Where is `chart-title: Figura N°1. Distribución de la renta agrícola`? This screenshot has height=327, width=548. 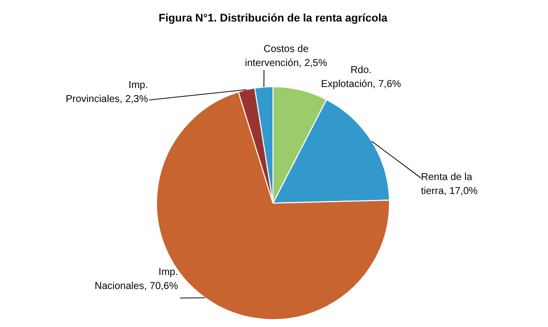
chart-title: Figura N°1. Distribución de la renta agrícola is located at coordinates (273, 18).